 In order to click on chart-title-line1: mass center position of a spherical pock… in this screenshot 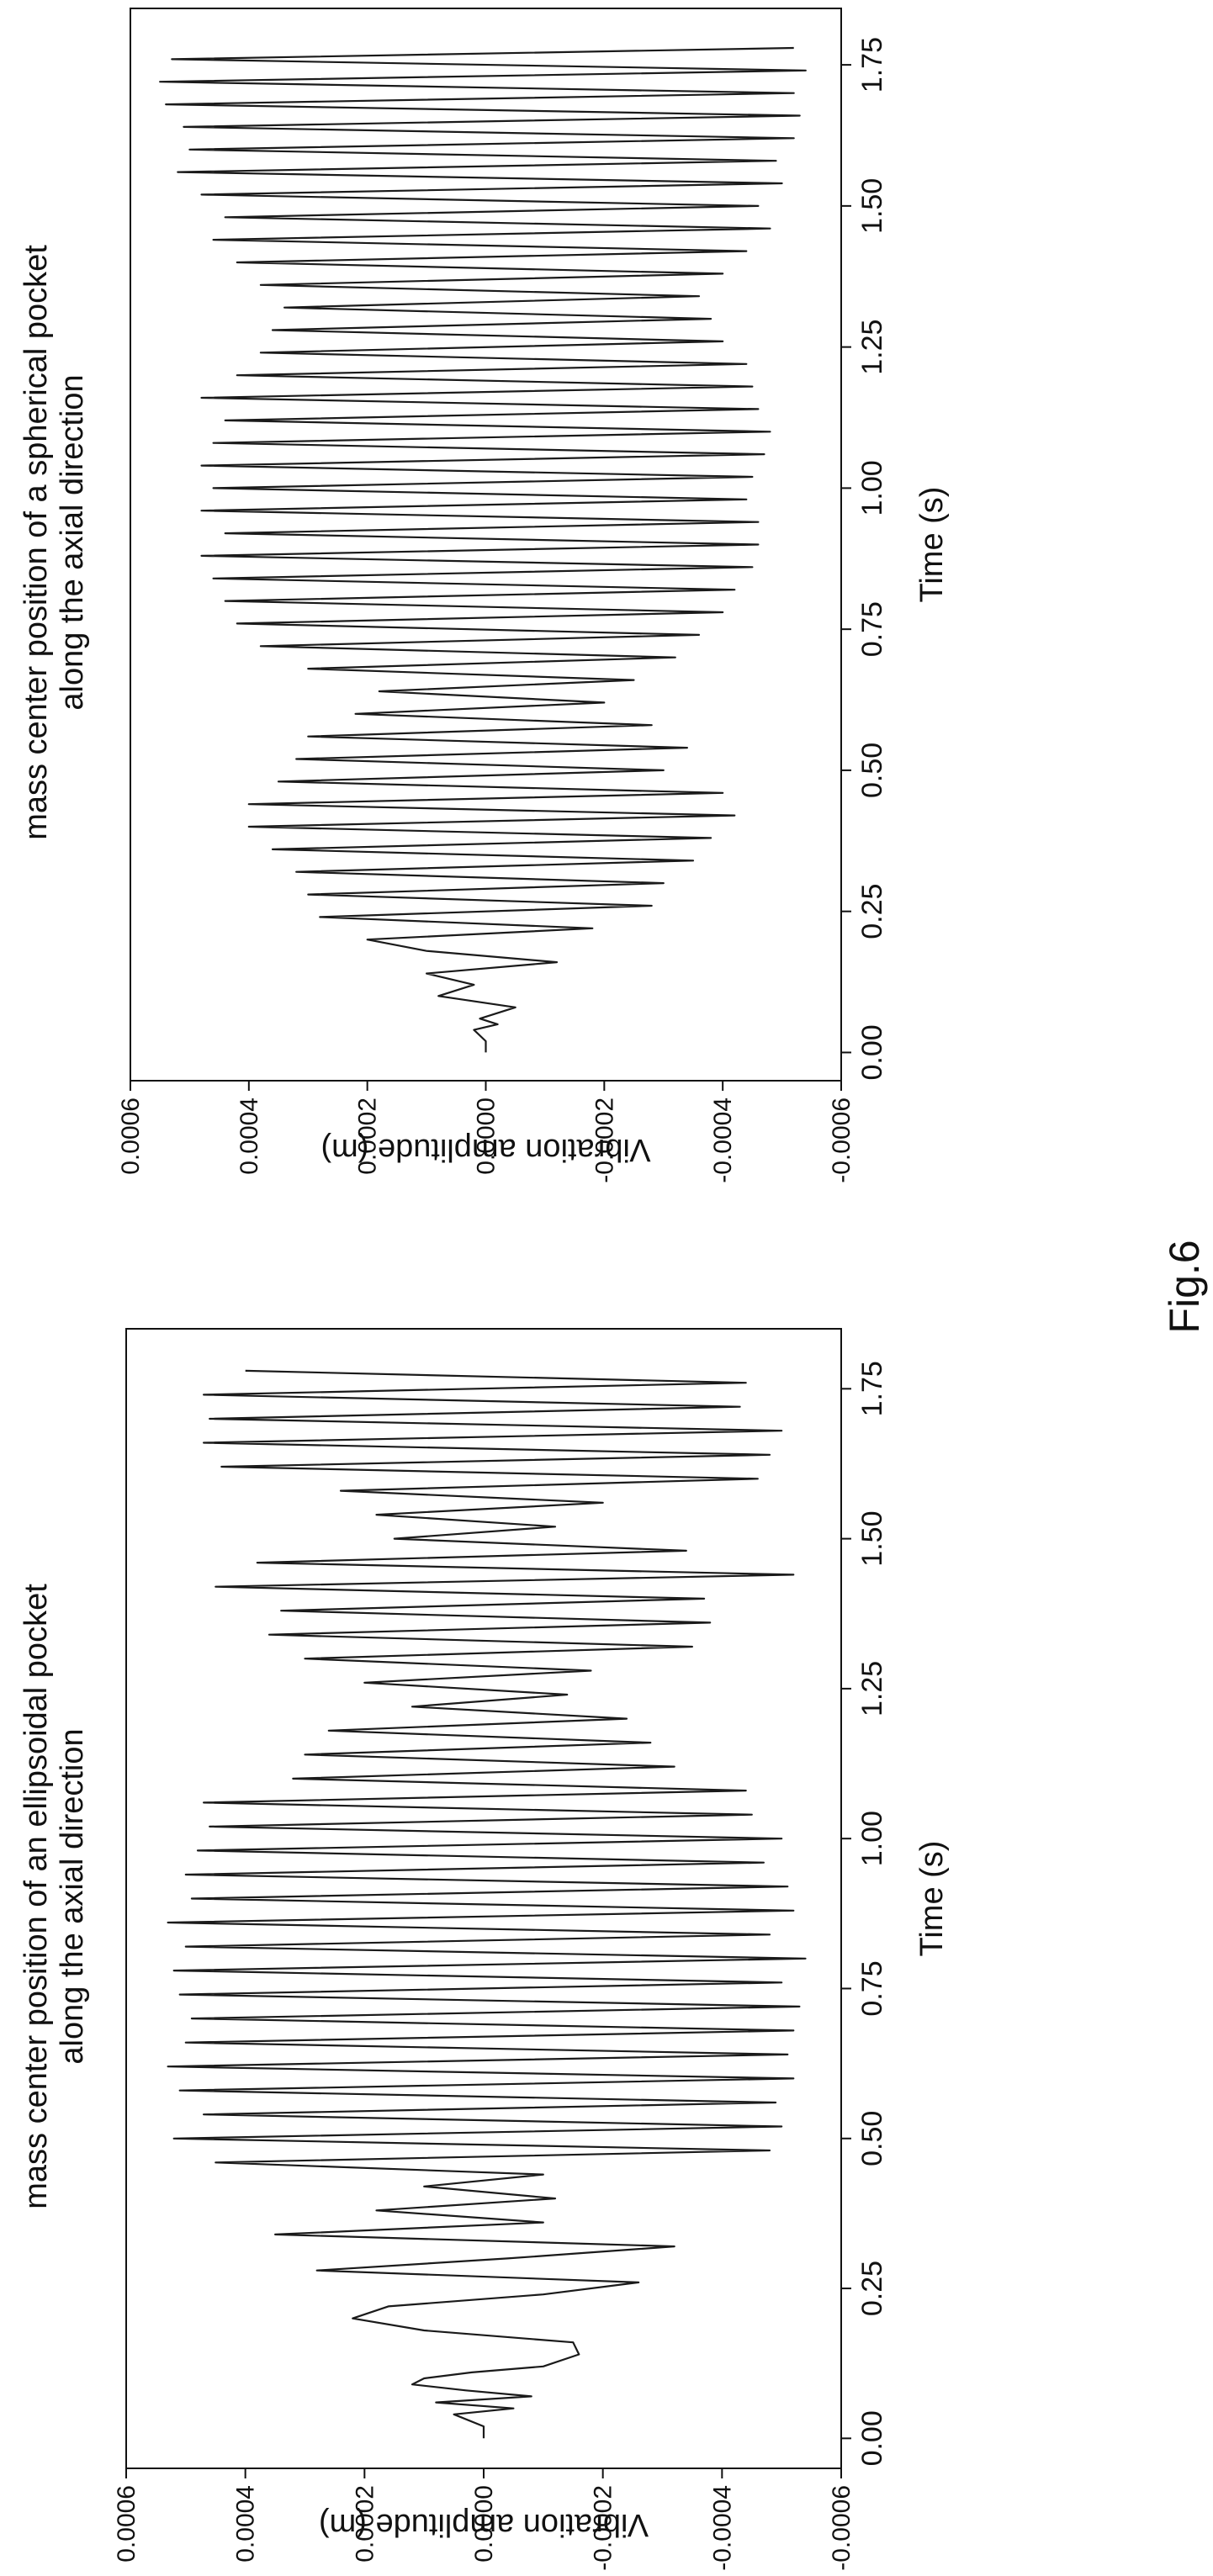, I will do `click(36, 542)`.